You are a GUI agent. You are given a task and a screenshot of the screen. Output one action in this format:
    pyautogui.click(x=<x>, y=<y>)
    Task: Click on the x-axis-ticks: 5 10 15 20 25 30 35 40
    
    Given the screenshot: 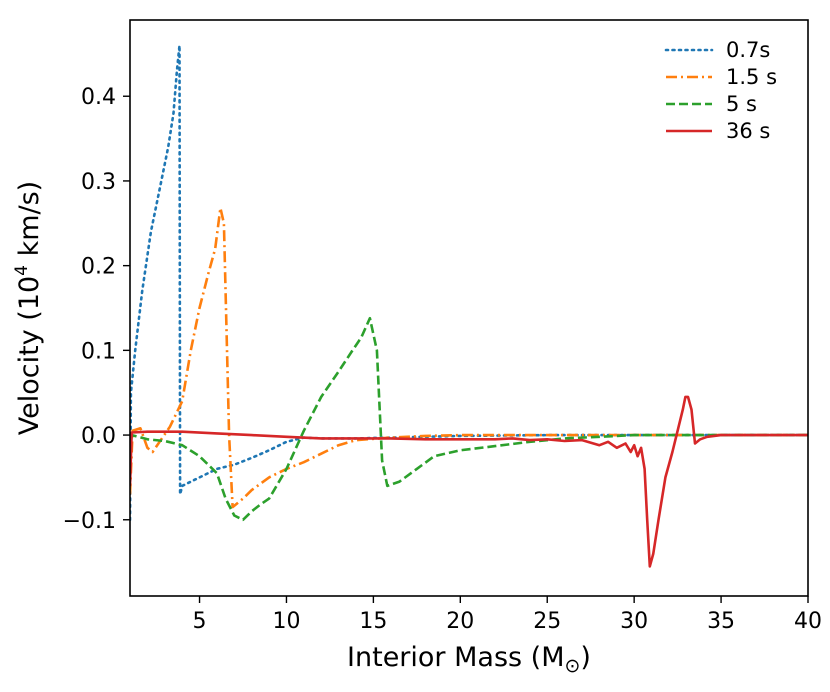 What is the action you would take?
    pyautogui.click(x=507, y=615)
    